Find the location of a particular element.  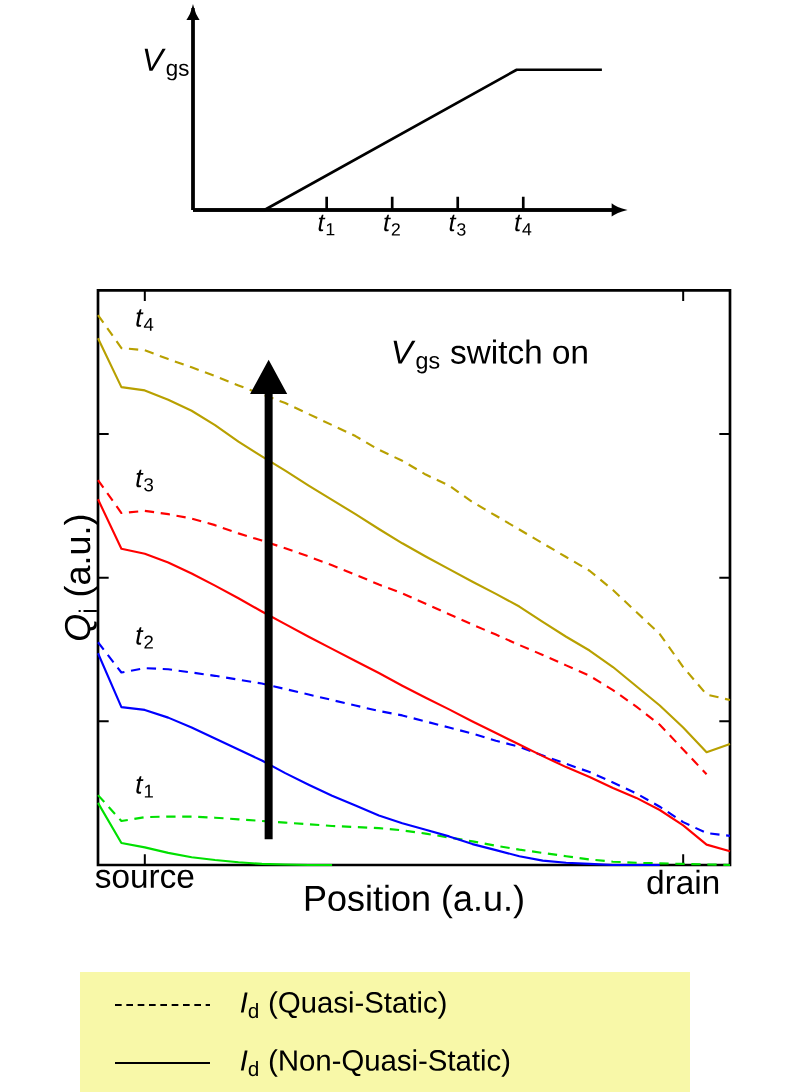

x-axis-title: Position (a.u.) is located at coordinates (414, 901).